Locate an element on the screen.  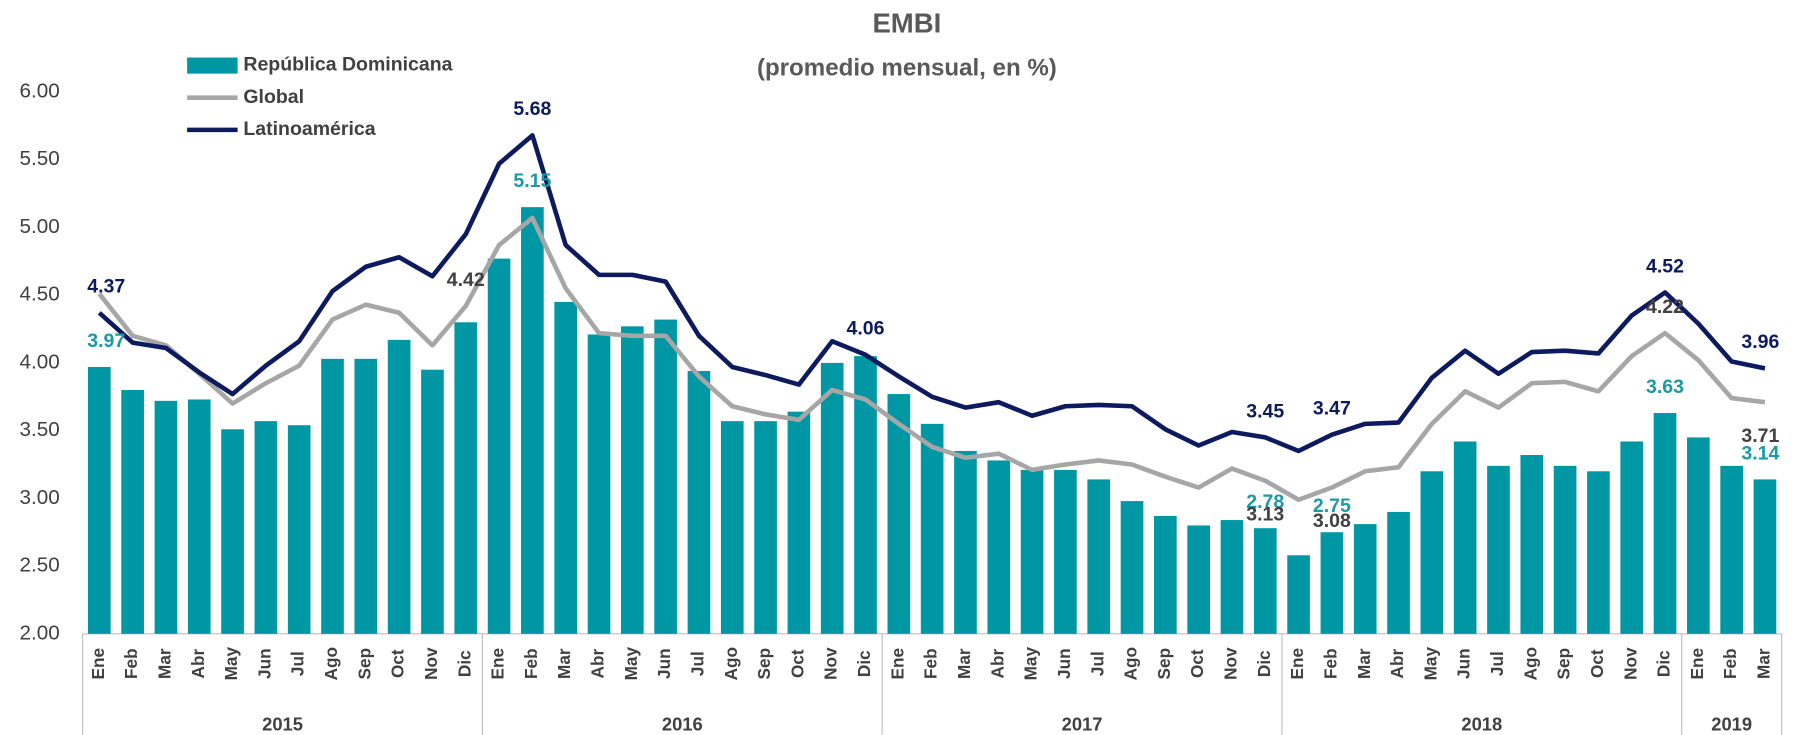
x-tick-label: Dic is located at coordinates (464, 663).